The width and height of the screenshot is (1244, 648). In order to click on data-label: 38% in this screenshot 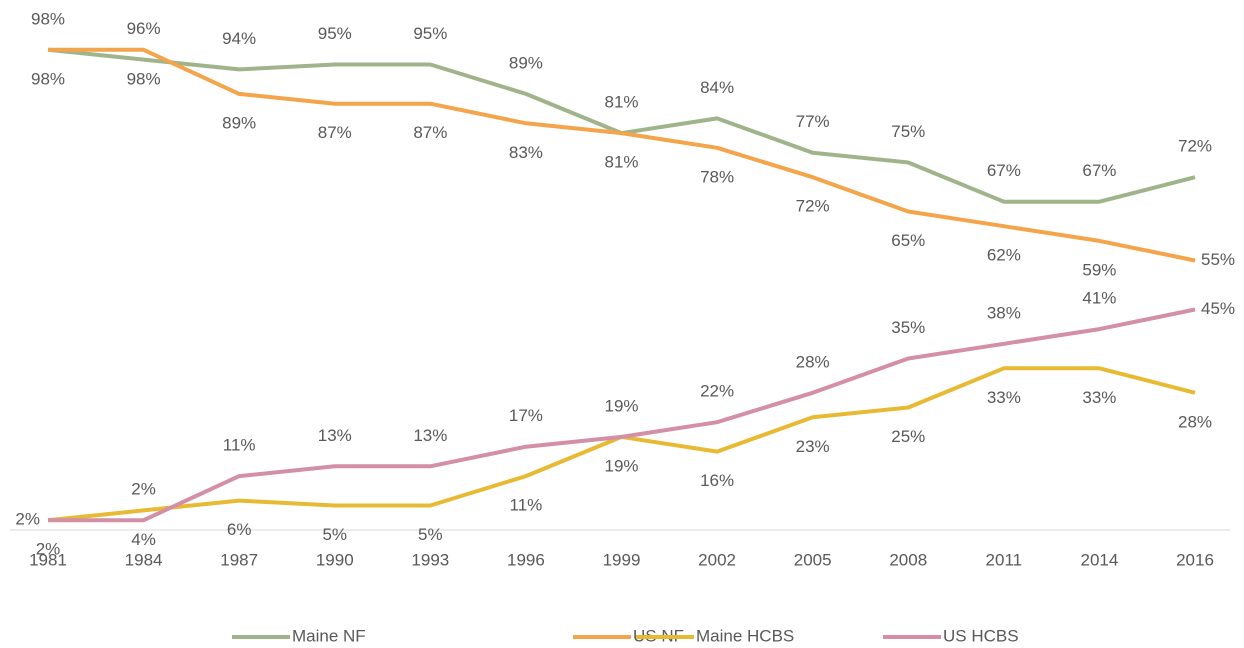, I will do `click(1004, 312)`.